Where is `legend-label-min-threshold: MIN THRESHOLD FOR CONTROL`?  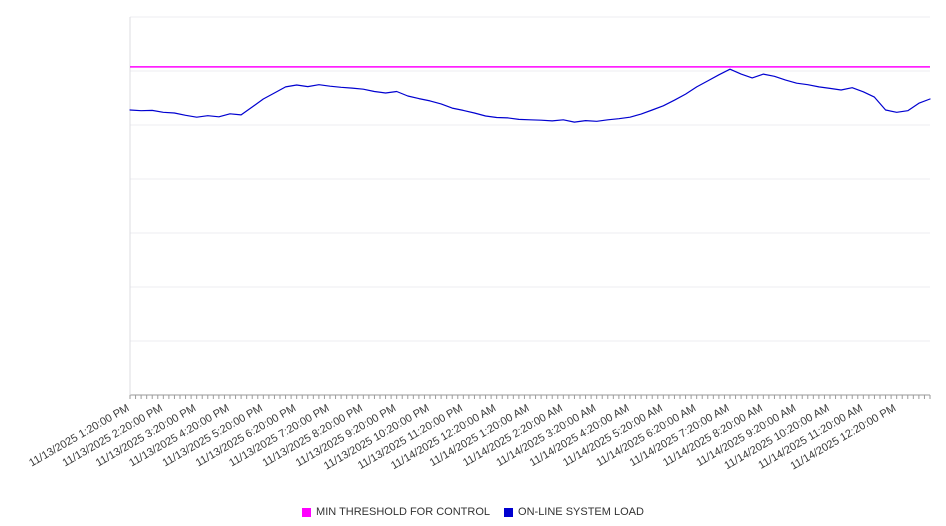 legend-label-min-threshold: MIN THRESHOLD FOR CONTROL is located at coordinates (403, 512).